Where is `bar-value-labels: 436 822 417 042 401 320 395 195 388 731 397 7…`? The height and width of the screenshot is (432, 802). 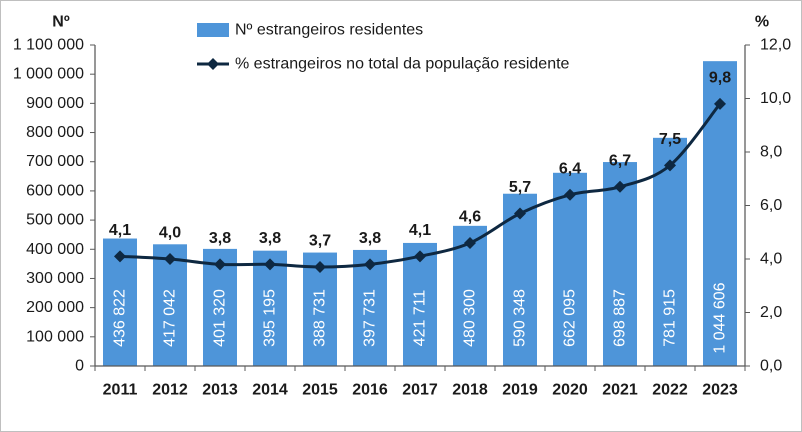 bar-value-labels: 436 822 417 042 401 320 395 195 388 731 397 7… is located at coordinates (420, 317).